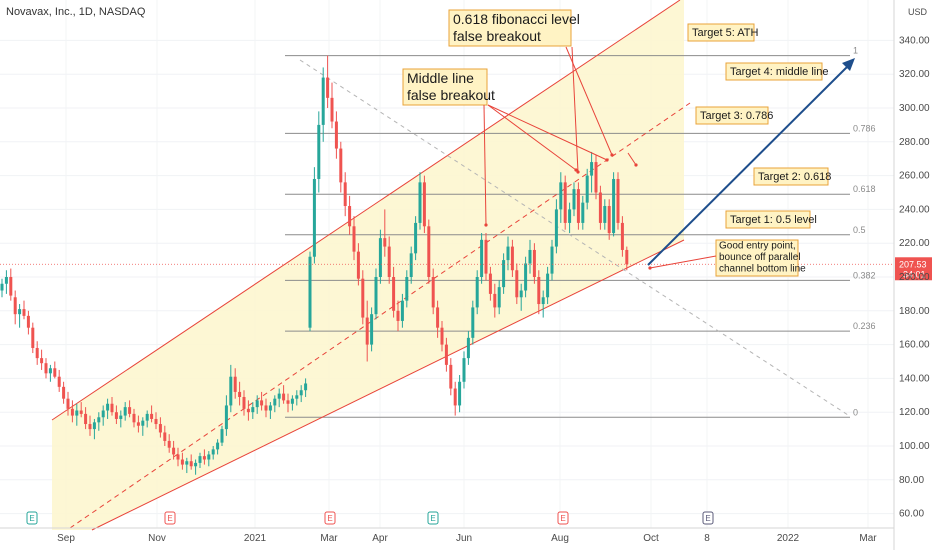 The image size is (932, 550). I want to click on x-tick-label: Sep, so click(66, 538).